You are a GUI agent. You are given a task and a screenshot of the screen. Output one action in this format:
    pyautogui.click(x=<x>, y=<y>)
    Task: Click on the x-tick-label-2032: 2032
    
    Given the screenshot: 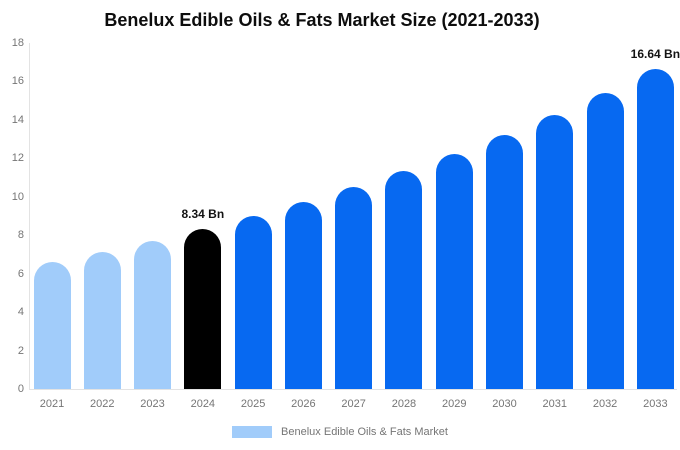 What is the action you would take?
    pyautogui.click(x=605, y=404)
    